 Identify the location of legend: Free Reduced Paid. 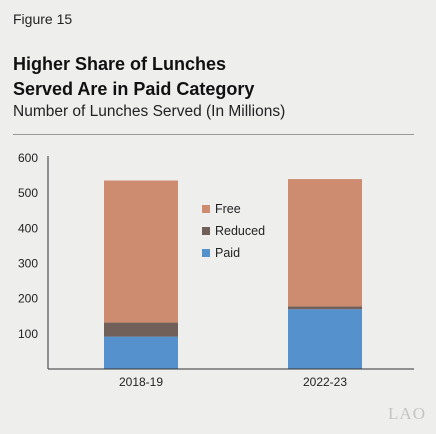
(233, 231).